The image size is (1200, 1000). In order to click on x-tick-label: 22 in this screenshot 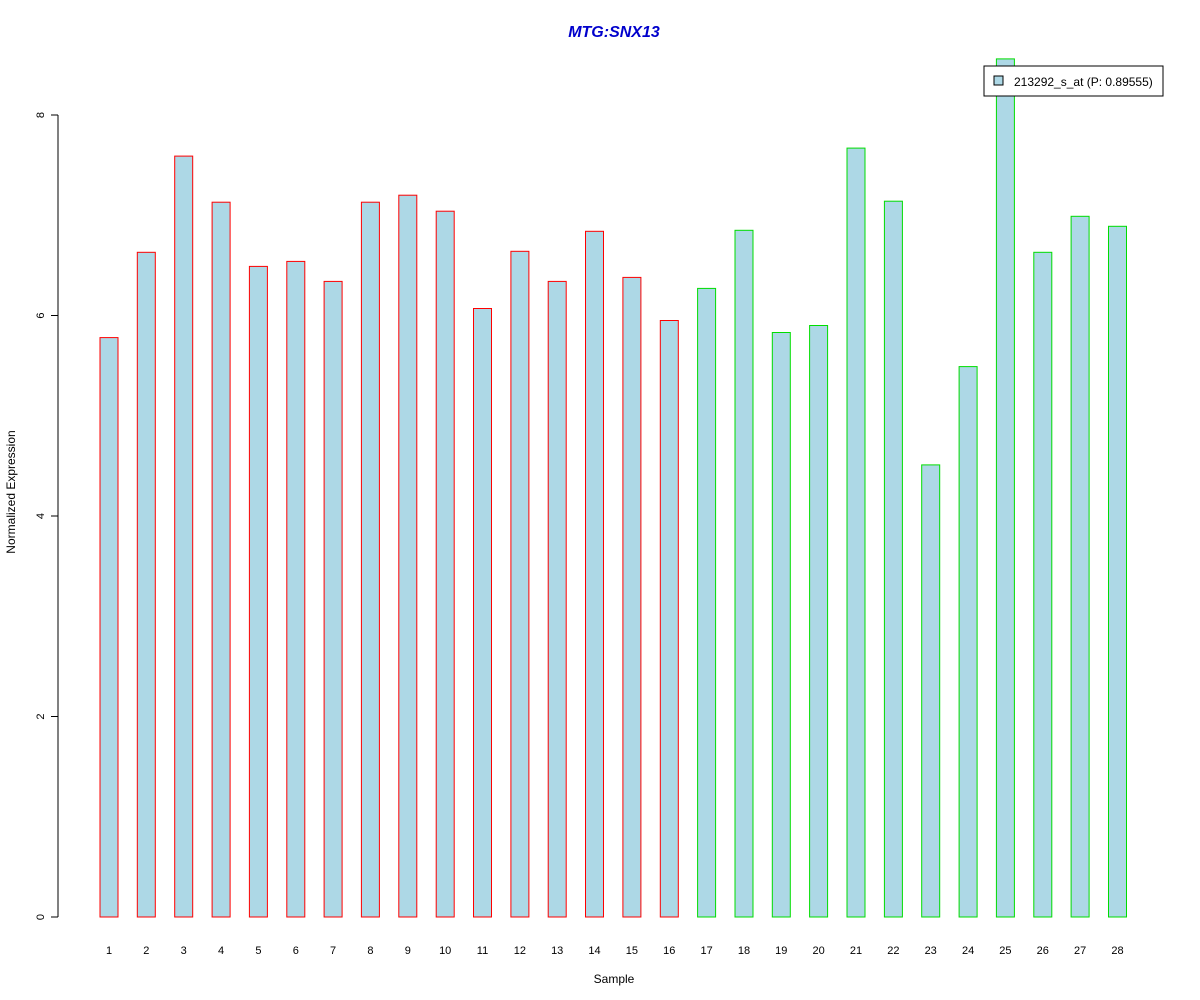, I will do `click(893, 951)`.